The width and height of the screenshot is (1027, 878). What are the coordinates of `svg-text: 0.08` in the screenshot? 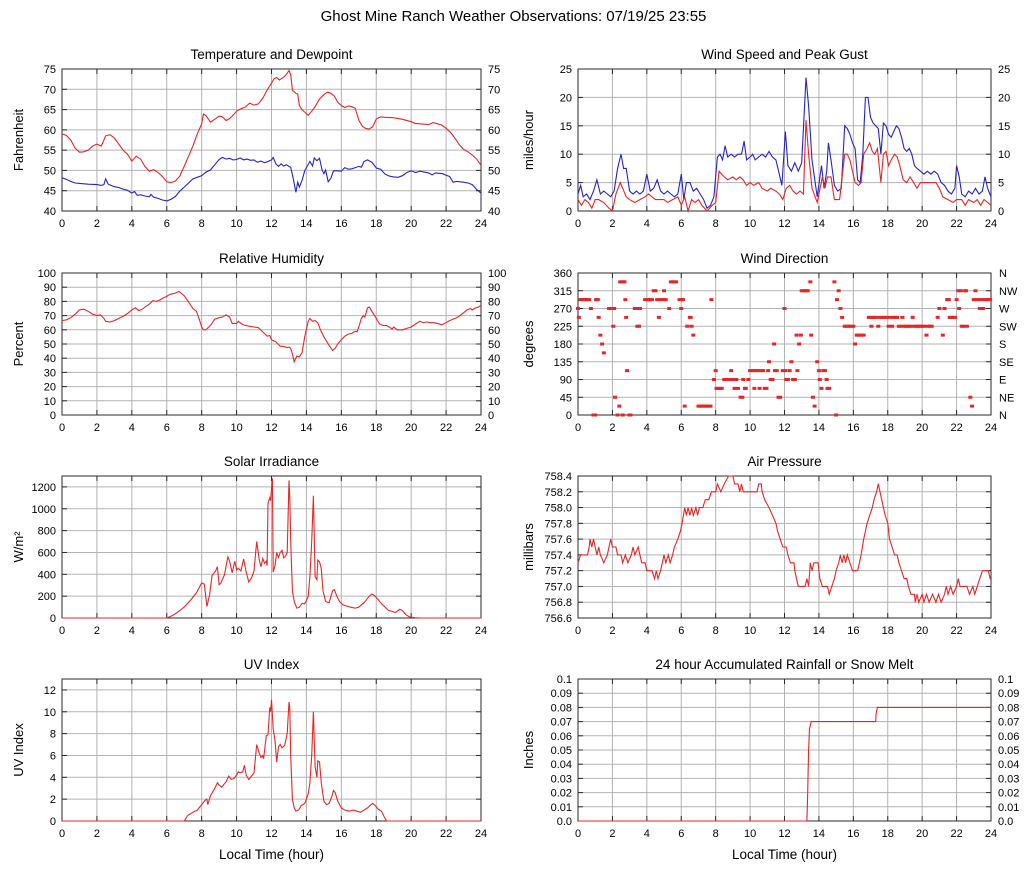 It's located at (1008, 708).